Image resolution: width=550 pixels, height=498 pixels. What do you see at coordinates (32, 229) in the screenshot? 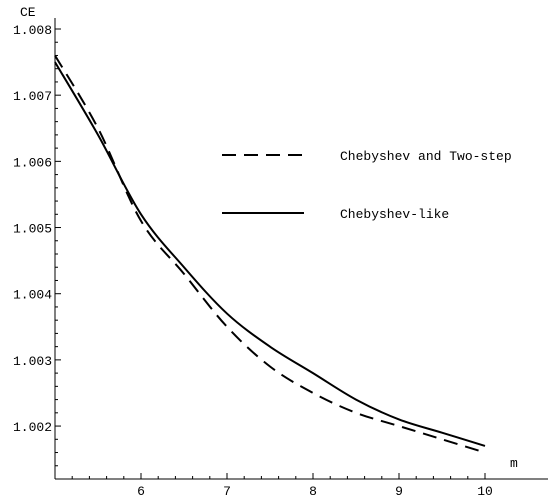
I see `y-tick-label: 1.005` at bounding box center [32, 229].